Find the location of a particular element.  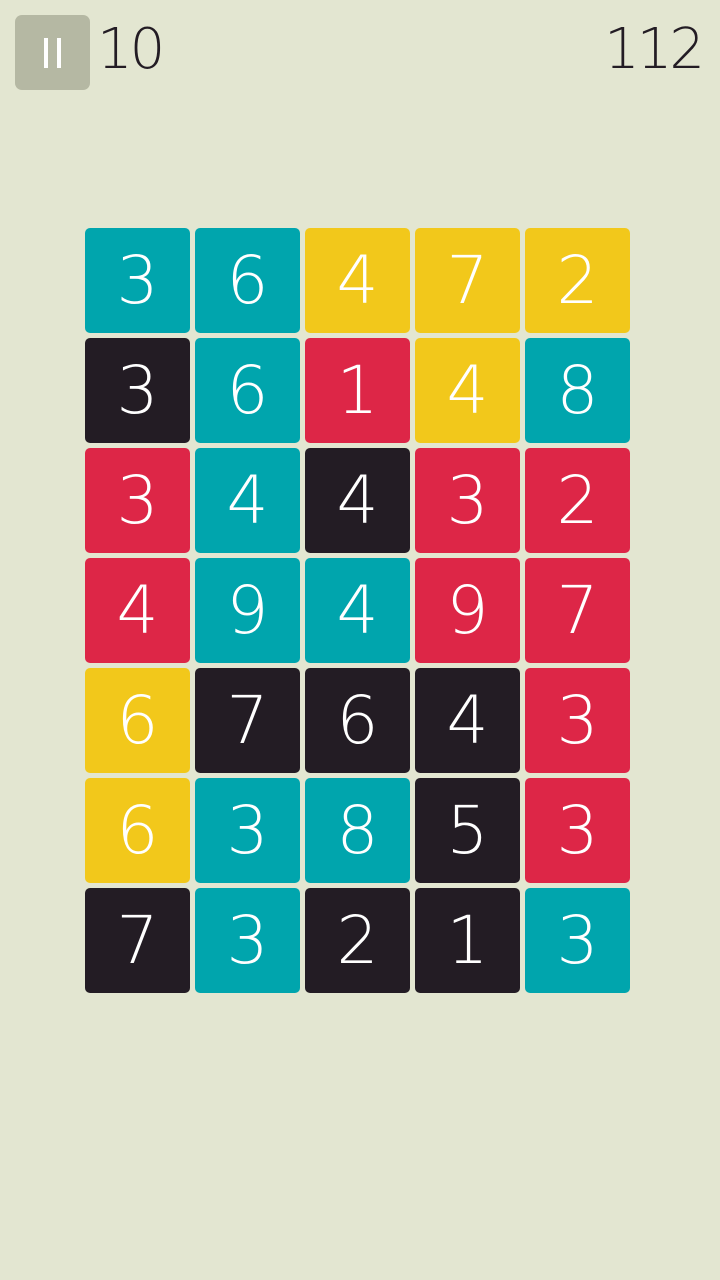

pause-button is located at coordinates (52, 52).